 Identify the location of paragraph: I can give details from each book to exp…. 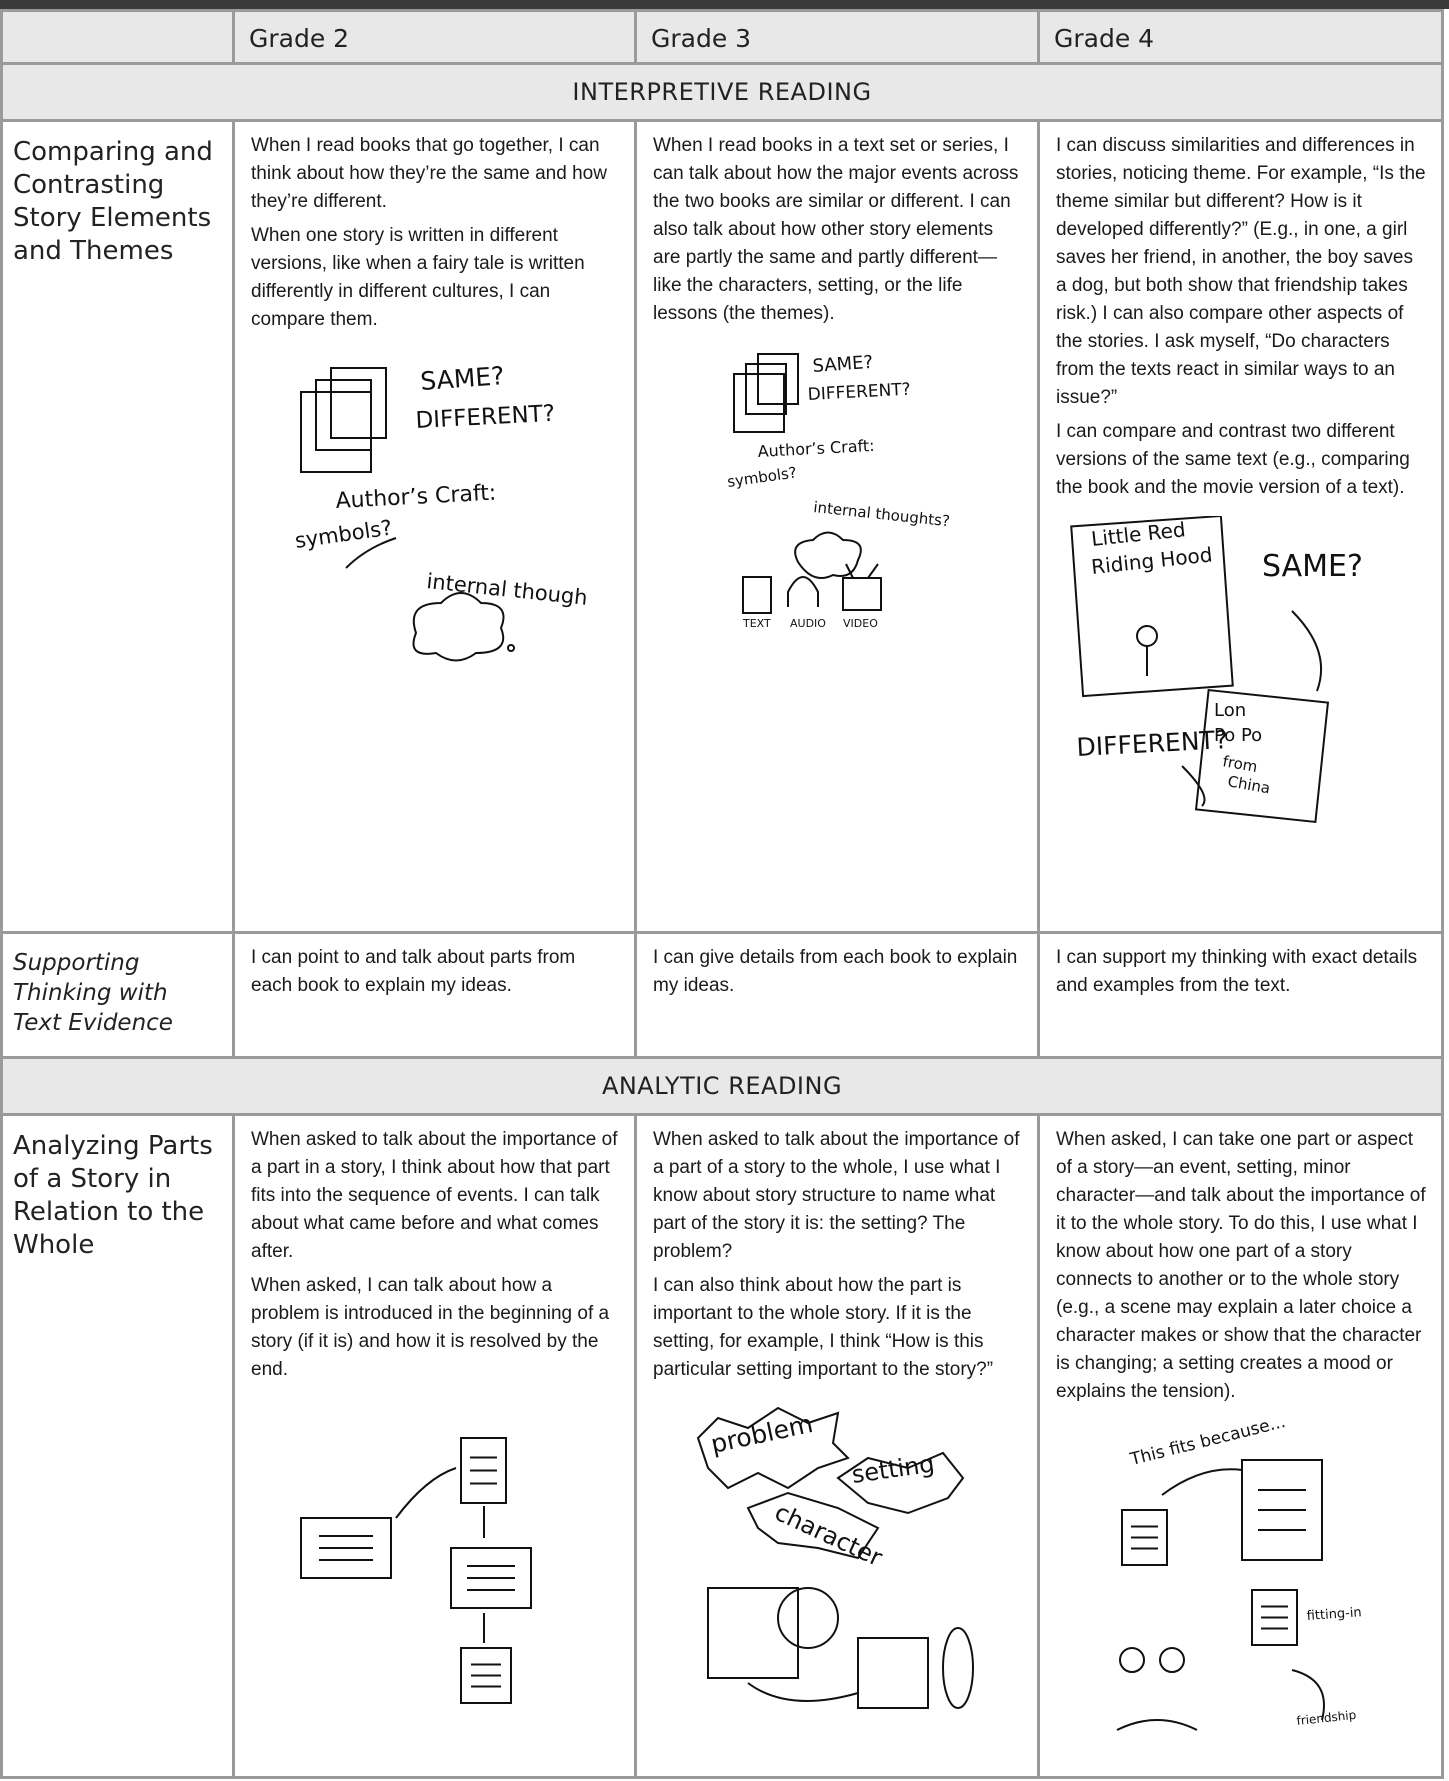
(835, 971).